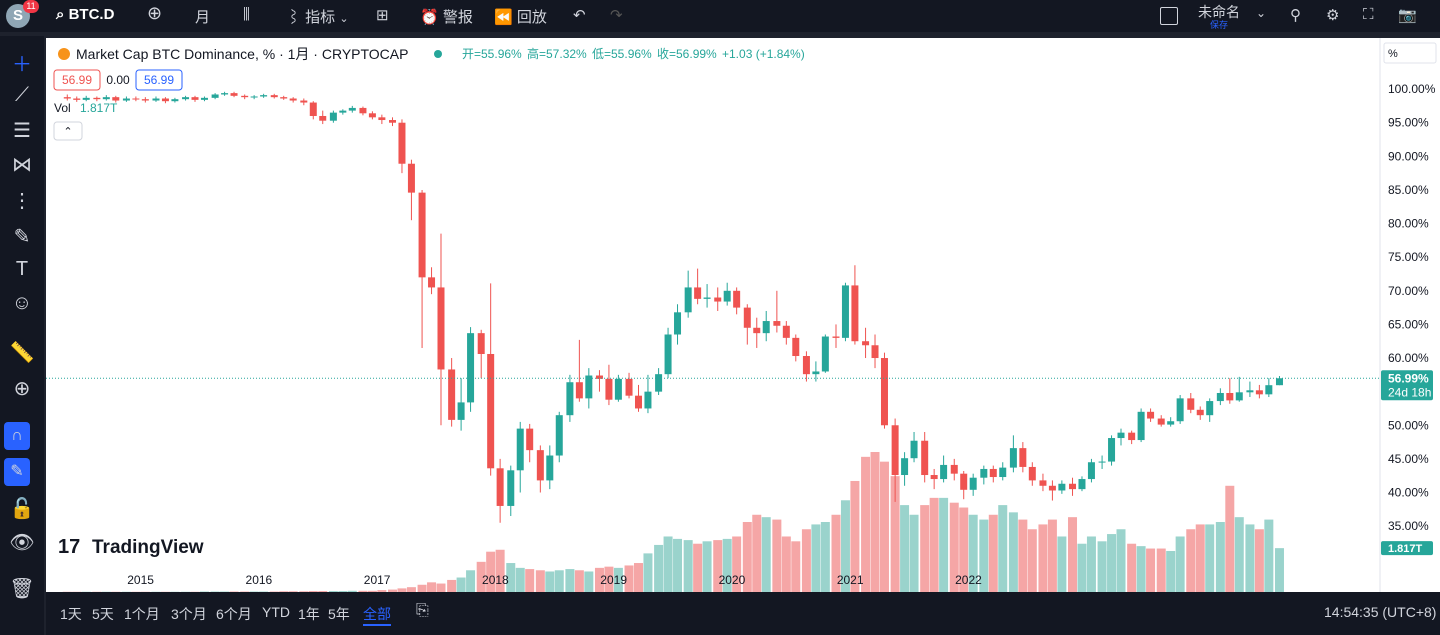 This screenshot has width=1440, height=635. What do you see at coordinates (22, 65) in the screenshot?
I see `crosshair-tool: ＋` at bounding box center [22, 65].